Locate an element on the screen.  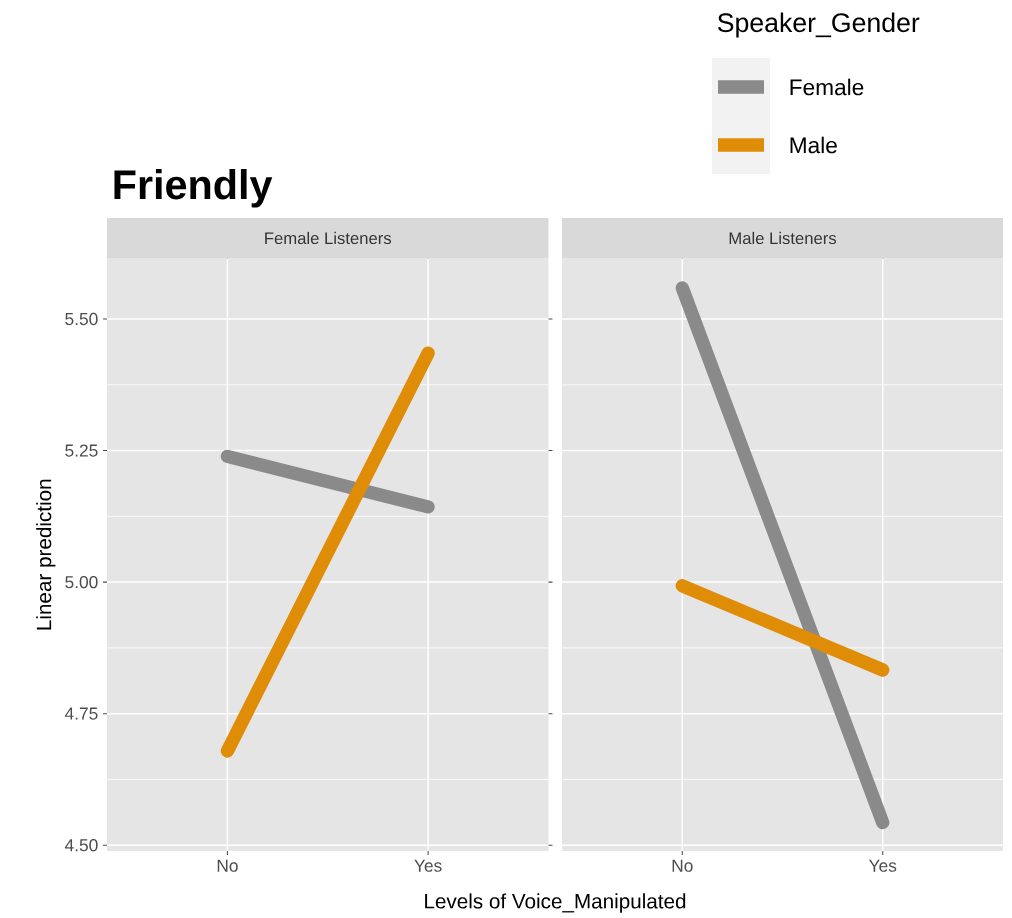
legend-label: Male is located at coordinates (813, 145).